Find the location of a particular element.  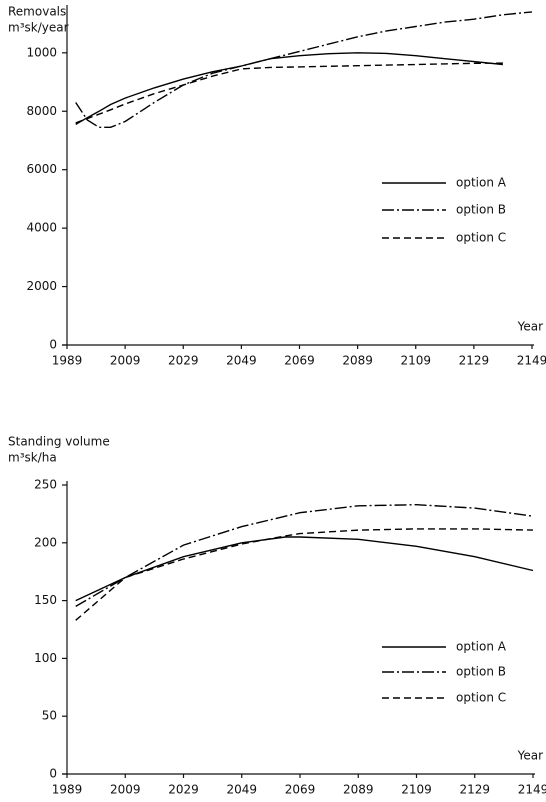

y-tick-label: 50 is located at coordinates (49, 716).